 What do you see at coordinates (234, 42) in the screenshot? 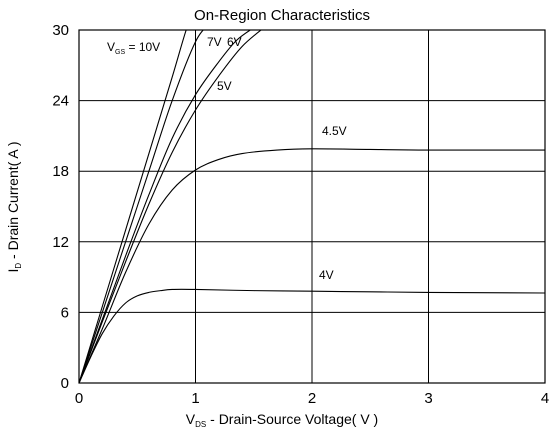
I see `curve-label-3: 6V` at bounding box center [234, 42].